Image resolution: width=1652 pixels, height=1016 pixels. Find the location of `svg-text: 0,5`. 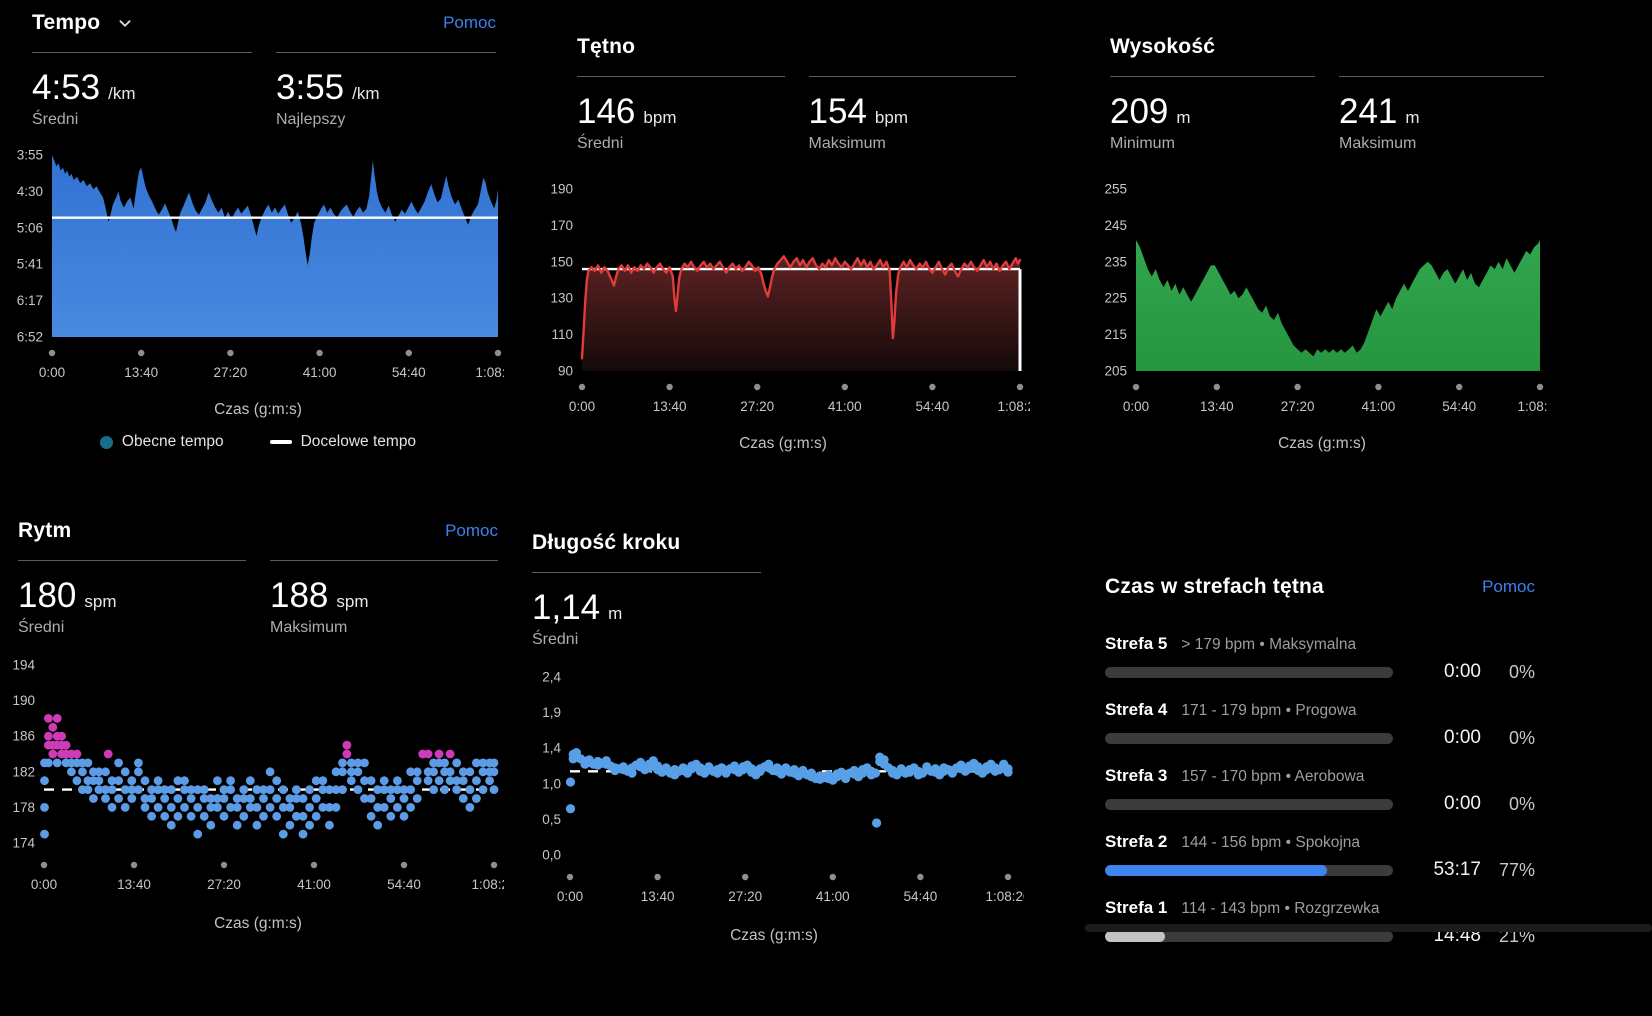

svg-text: 0,5 is located at coordinates (551, 819).